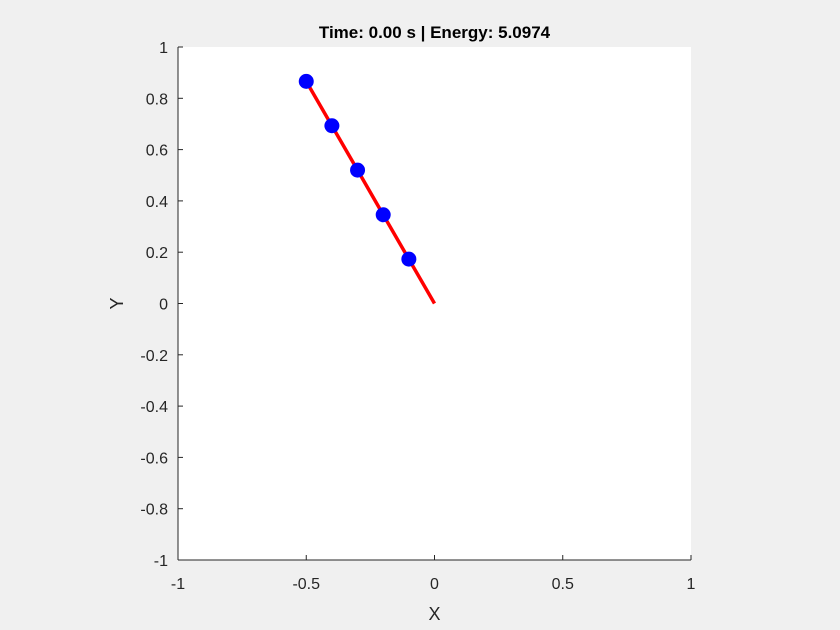 The width and height of the screenshot is (840, 630). Describe the element at coordinates (117, 303) in the screenshot. I see `y-axis-label: Y` at that location.